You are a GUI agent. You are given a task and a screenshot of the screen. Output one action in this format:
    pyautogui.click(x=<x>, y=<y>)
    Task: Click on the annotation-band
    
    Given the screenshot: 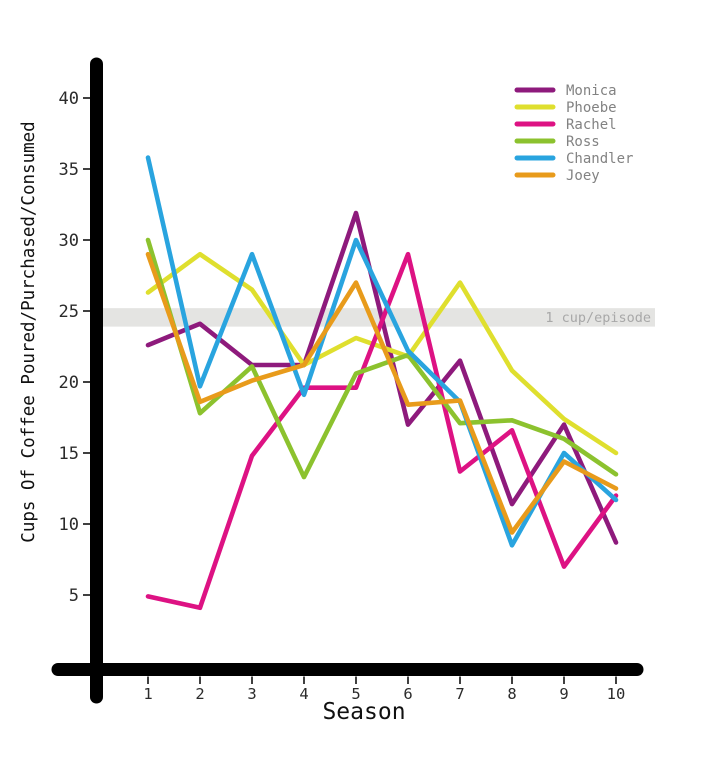 What is the action you would take?
    pyautogui.click(x=379, y=317)
    